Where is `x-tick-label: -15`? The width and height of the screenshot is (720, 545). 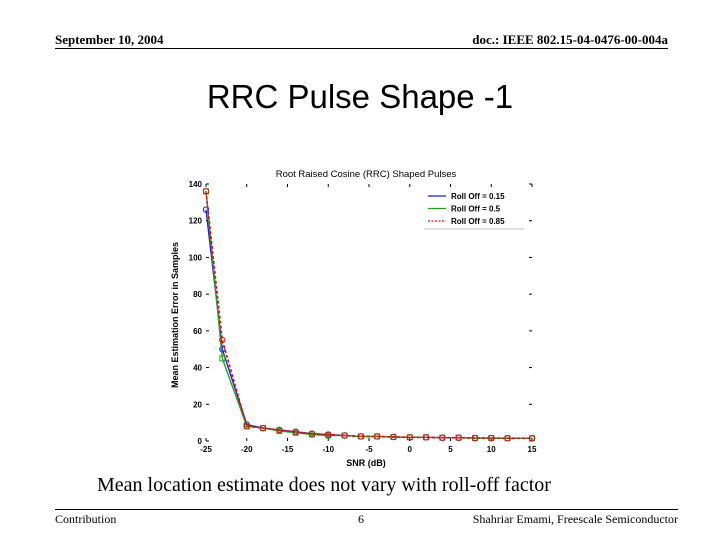 x-tick-label: -15 is located at coordinates (288, 449).